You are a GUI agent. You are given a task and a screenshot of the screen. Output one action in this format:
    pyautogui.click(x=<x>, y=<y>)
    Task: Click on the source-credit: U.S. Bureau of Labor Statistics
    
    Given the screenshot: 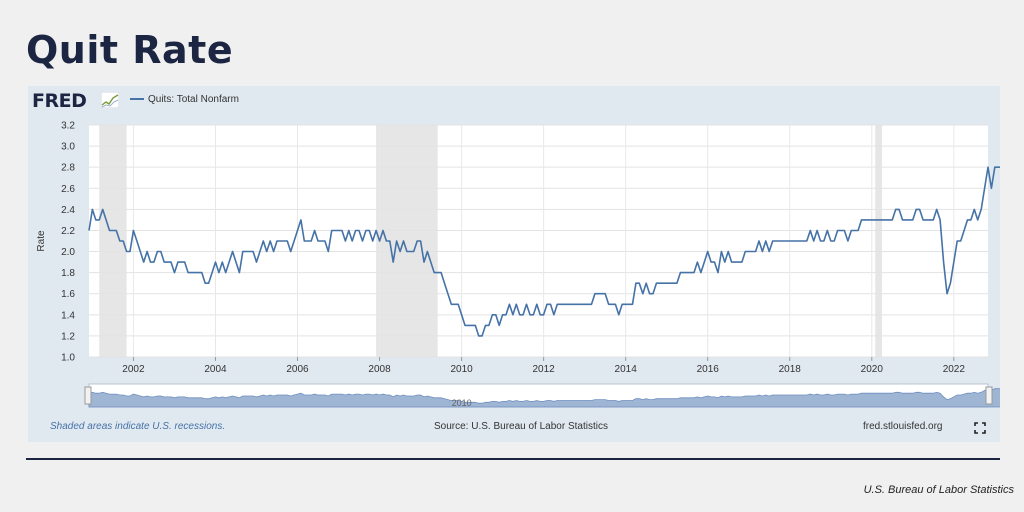 What is the action you would take?
    pyautogui.click(x=938, y=490)
    